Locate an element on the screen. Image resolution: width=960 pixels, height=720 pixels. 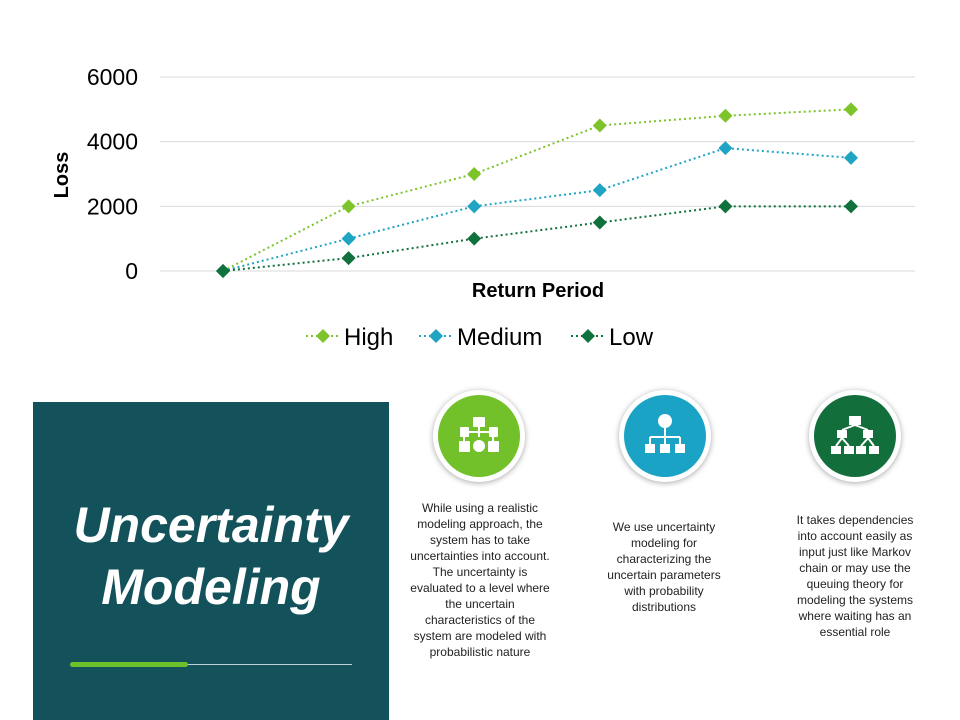
feature-3-disc is located at coordinates (855, 436).